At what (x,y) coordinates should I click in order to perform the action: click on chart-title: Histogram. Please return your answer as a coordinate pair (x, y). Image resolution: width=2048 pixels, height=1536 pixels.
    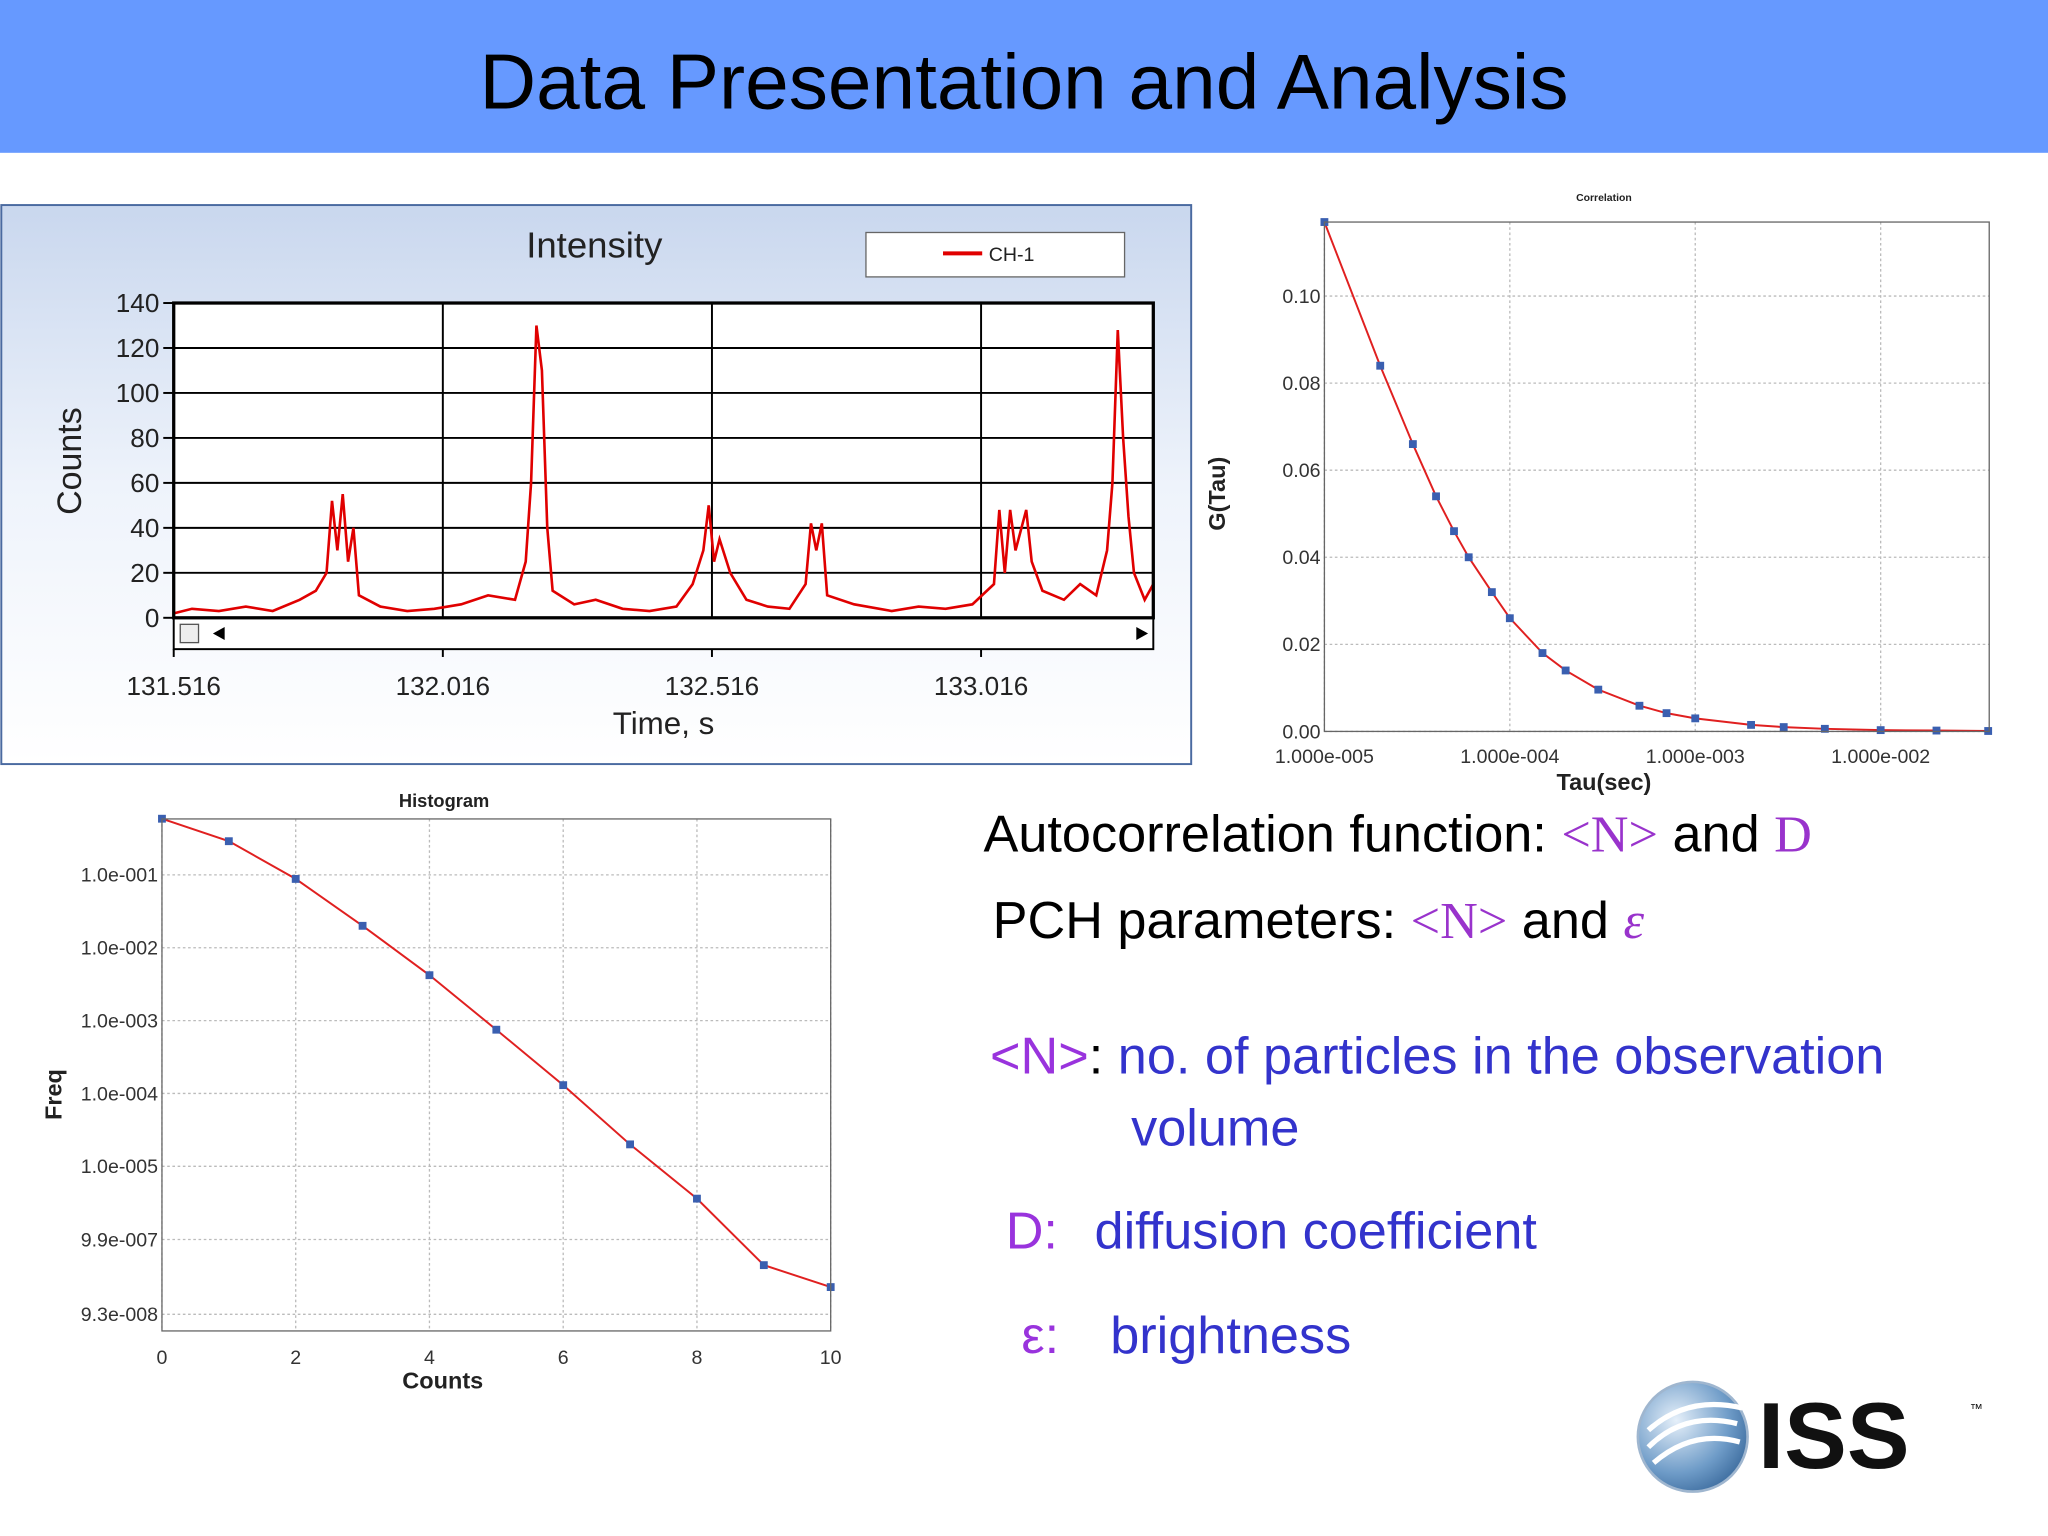
    Looking at the image, I should click on (444, 800).